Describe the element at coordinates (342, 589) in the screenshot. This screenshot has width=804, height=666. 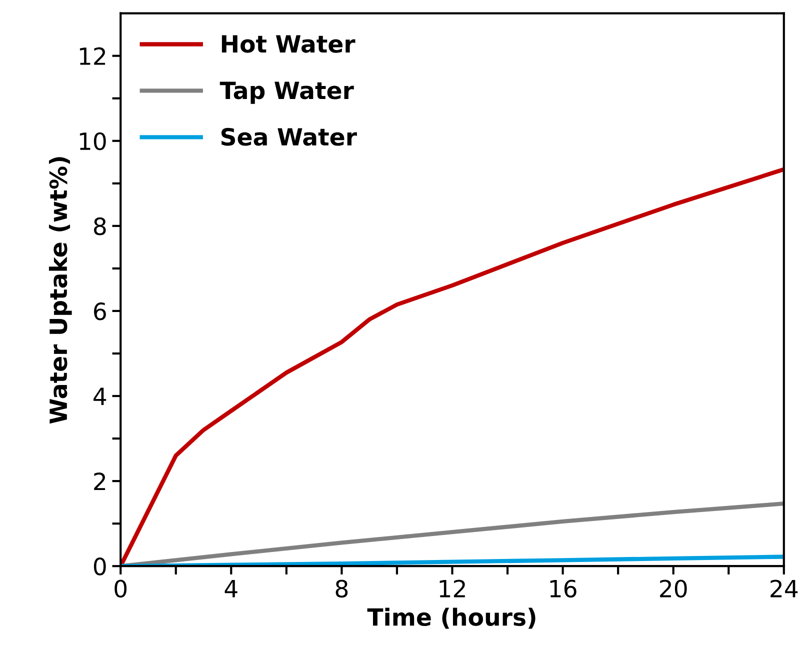
I see `x-tick-label: 8` at that location.